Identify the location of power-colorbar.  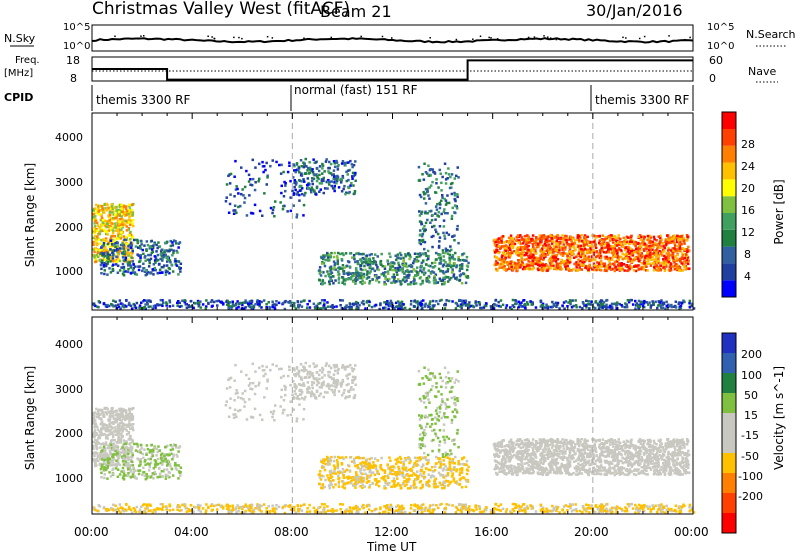
(729, 204).